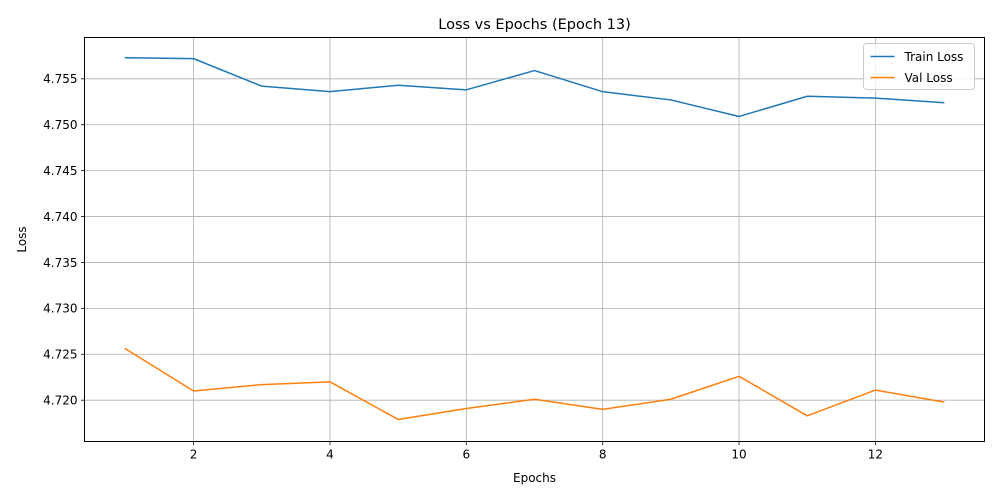 The image size is (1000, 500). I want to click on legend: Train Loss Val Loss, so click(919, 66).